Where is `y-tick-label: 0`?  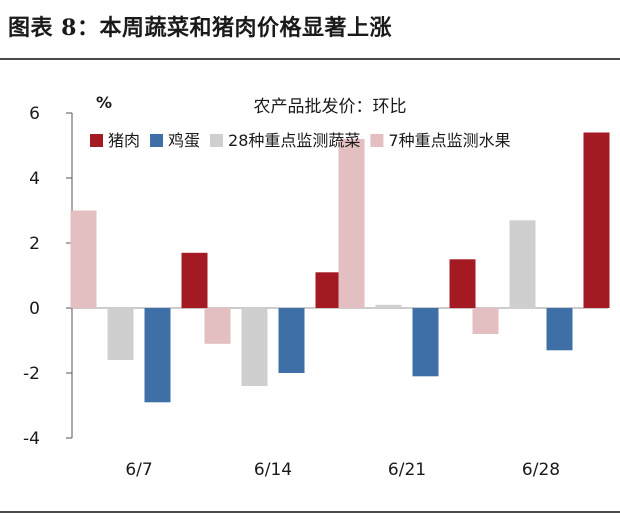 y-tick-label: 0 is located at coordinates (34, 309).